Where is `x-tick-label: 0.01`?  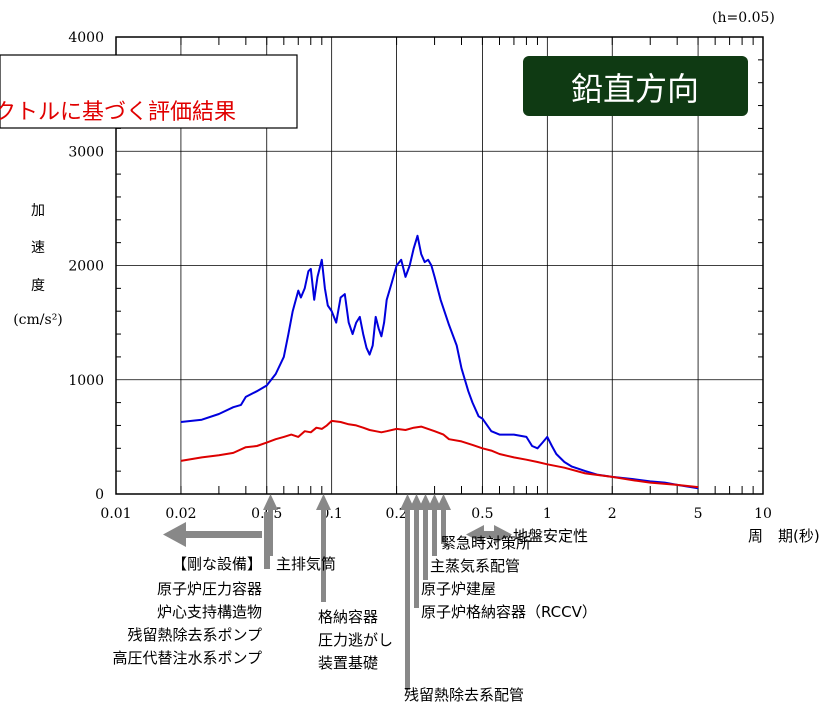 x-tick-label: 0.01 is located at coordinates (115, 514).